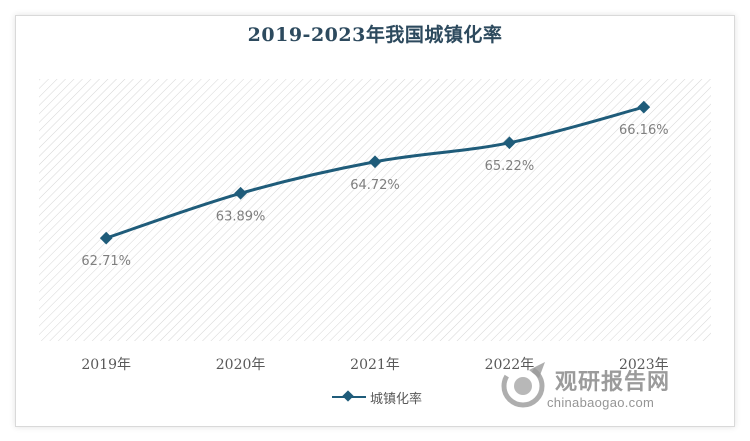 This screenshot has height=441, width=750. What do you see at coordinates (613, 382) in the screenshot?
I see `watermark-name: 观研报告网` at bounding box center [613, 382].